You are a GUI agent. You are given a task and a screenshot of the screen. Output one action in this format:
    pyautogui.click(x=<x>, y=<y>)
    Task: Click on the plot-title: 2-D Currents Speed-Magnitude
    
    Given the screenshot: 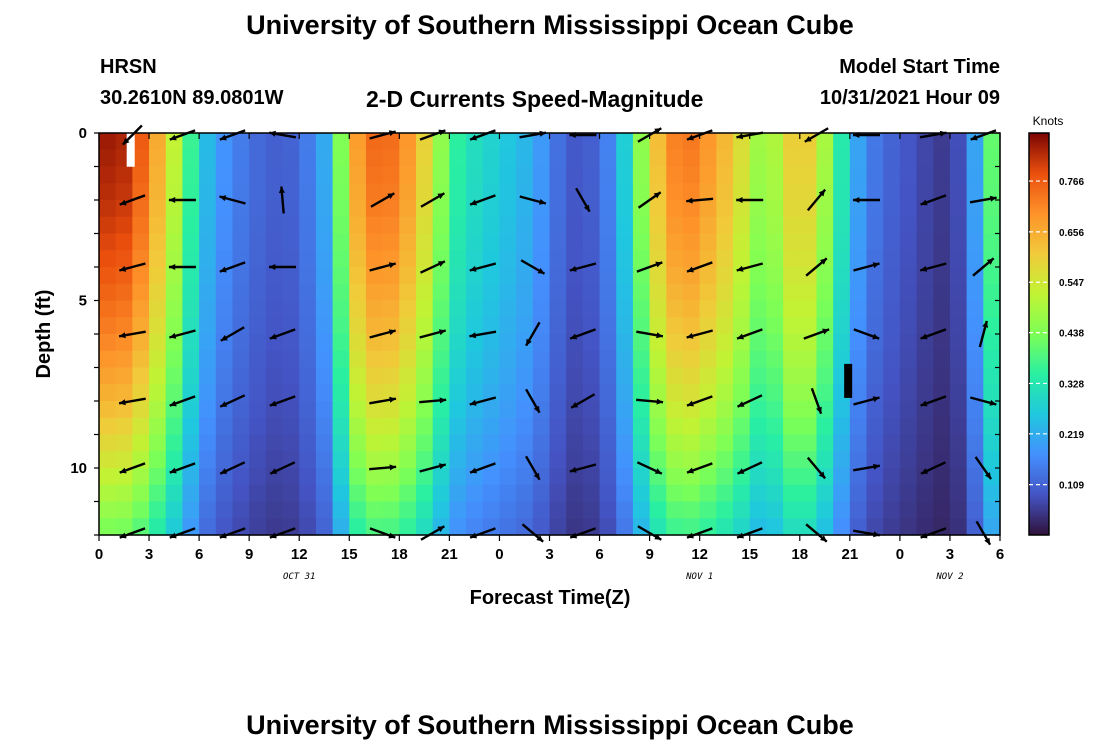 What is the action you would take?
    pyautogui.click(x=535, y=99)
    